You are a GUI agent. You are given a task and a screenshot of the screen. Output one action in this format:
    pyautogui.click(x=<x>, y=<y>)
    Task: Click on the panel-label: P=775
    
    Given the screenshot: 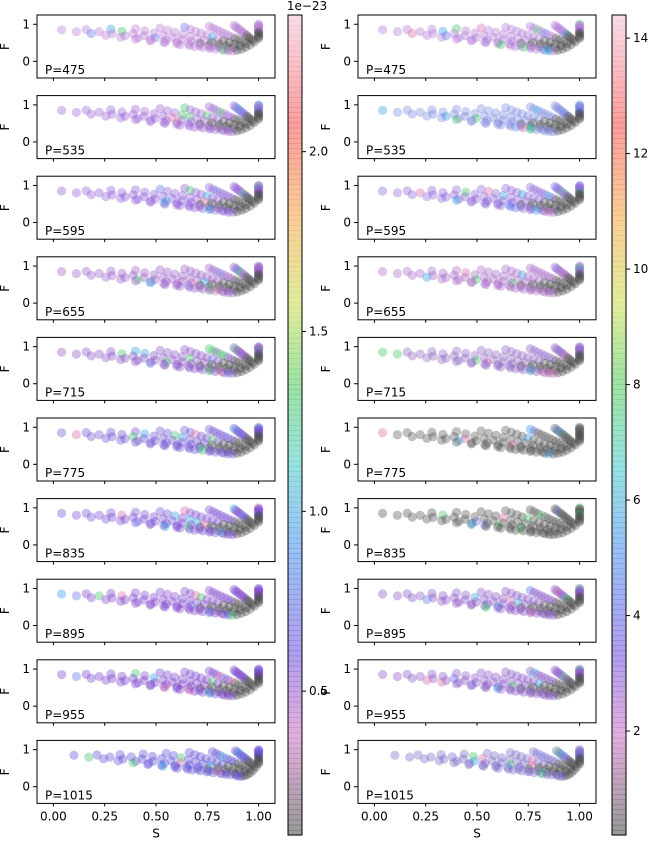 What is the action you would take?
    pyautogui.click(x=386, y=473)
    